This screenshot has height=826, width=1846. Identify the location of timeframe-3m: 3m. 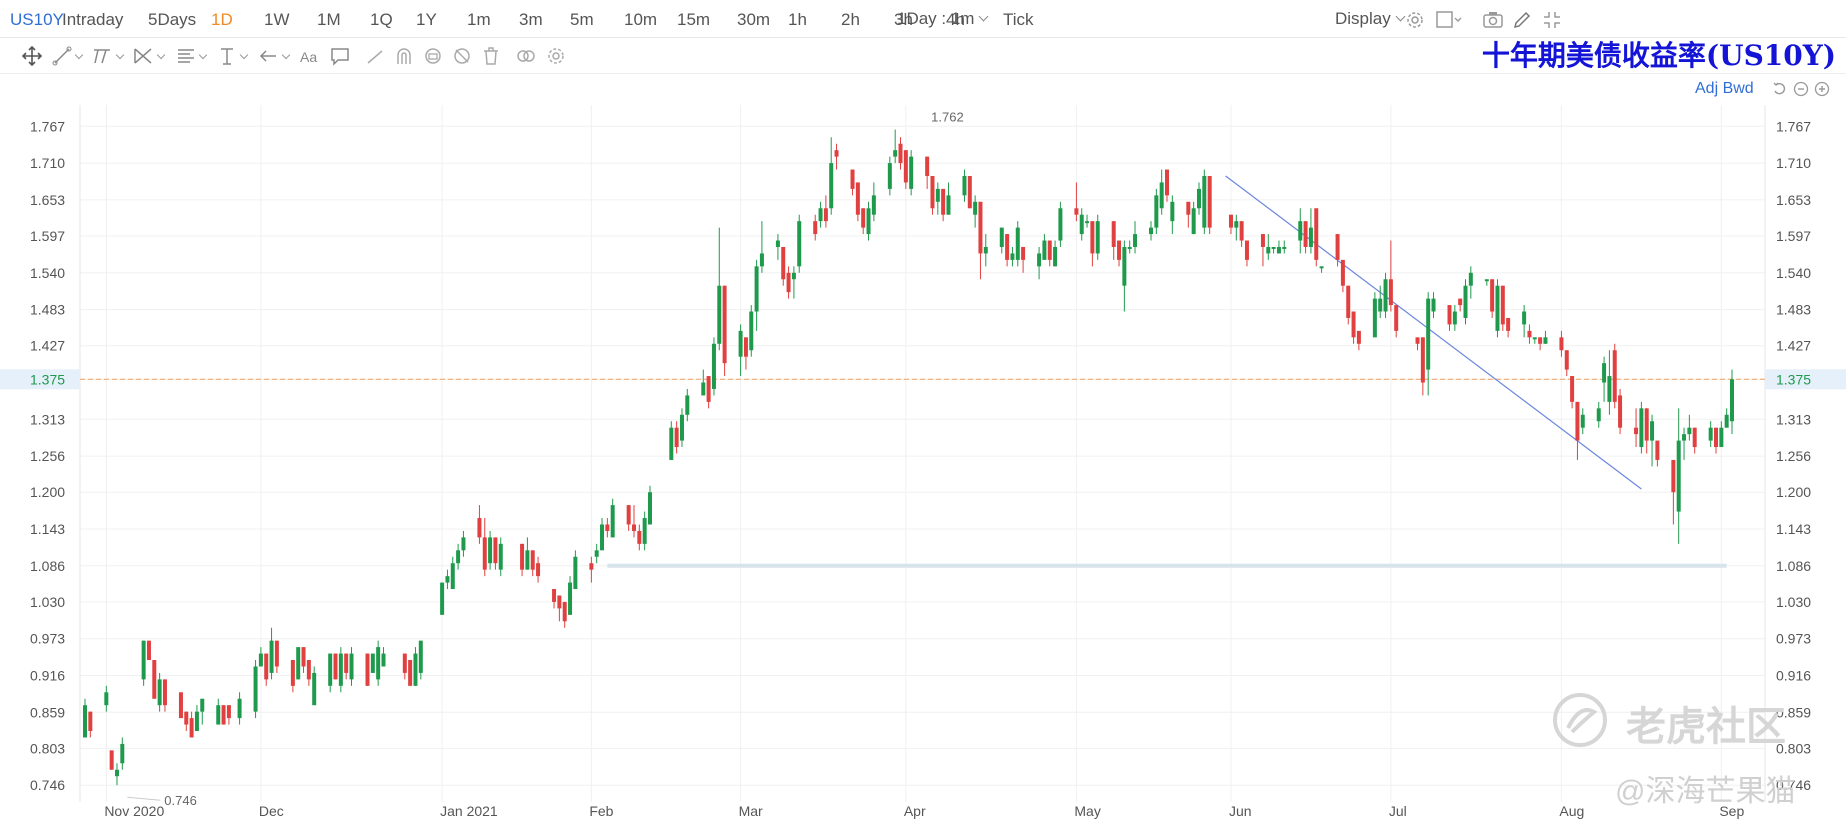
(531, 19).